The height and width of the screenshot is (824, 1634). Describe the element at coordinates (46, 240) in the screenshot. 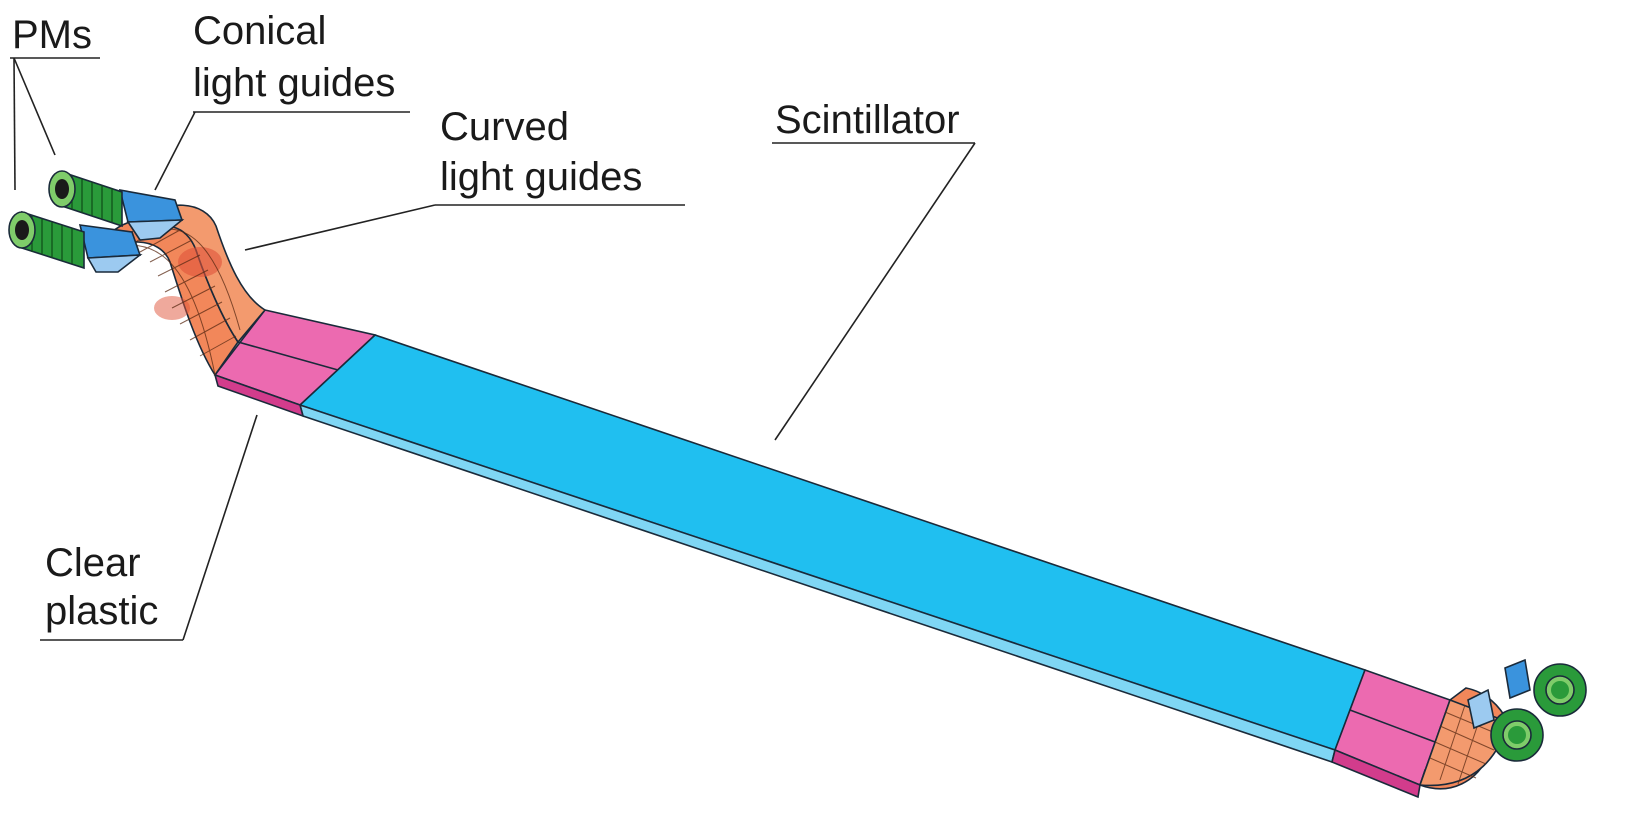

I see `pm-left-lower` at that location.